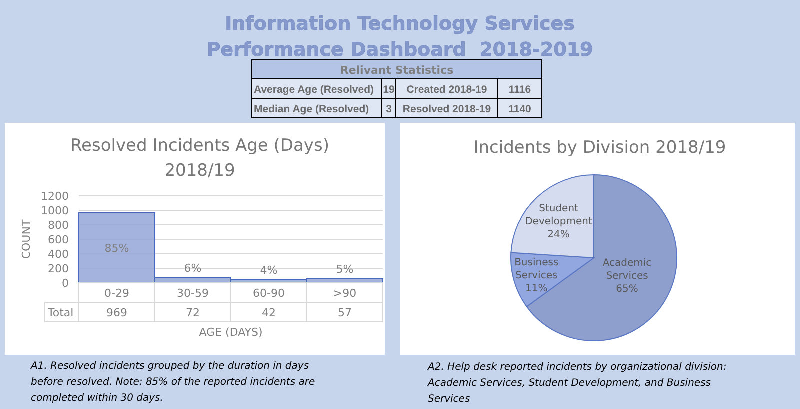 The height and width of the screenshot is (409, 800). Describe the element at coordinates (389, 110) in the screenshot. I see `text: 3` at that location.